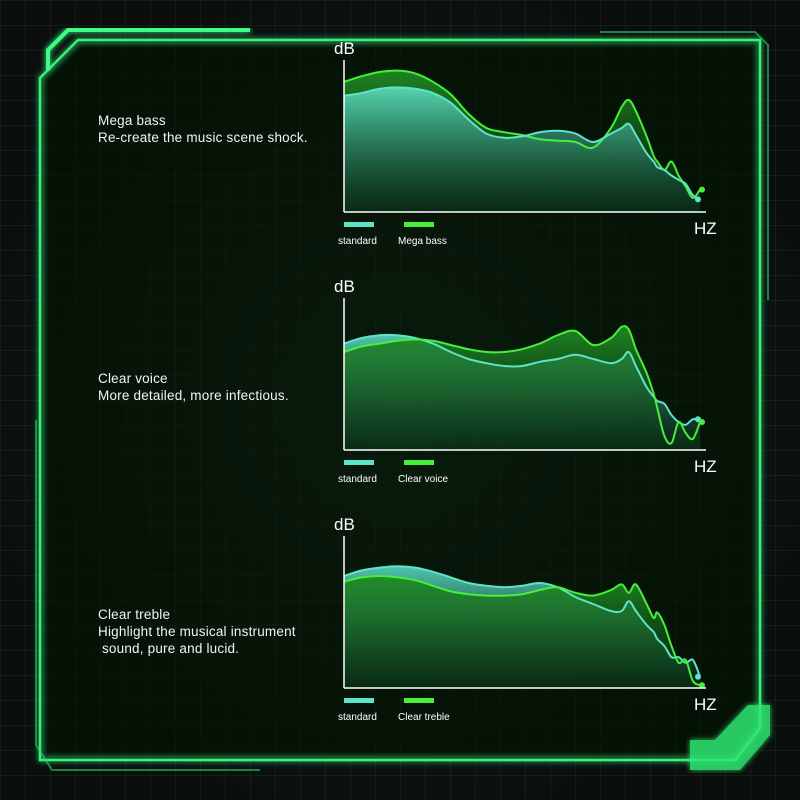 This screenshot has width=800, height=800. I want to click on series-line-clear-voice, so click(522, 385).